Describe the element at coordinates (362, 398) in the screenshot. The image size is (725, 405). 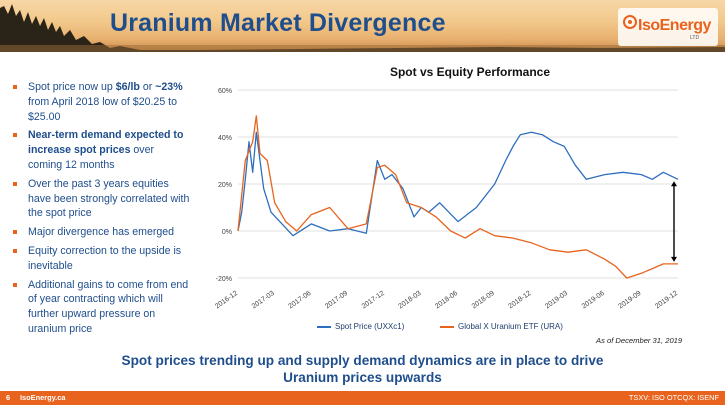
I see `footer-bar: 6 IsoEnergy.ca TSXV: ISO OTCQX: ISENF` at that location.